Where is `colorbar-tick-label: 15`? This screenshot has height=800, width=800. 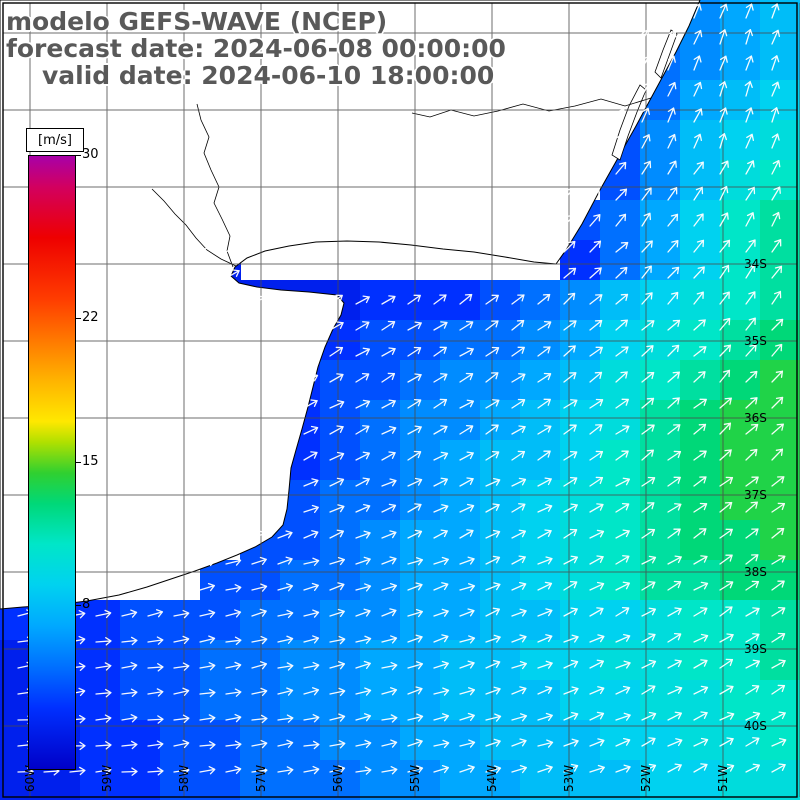 colorbar-tick-label: 15 is located at coordinates (90, 461).